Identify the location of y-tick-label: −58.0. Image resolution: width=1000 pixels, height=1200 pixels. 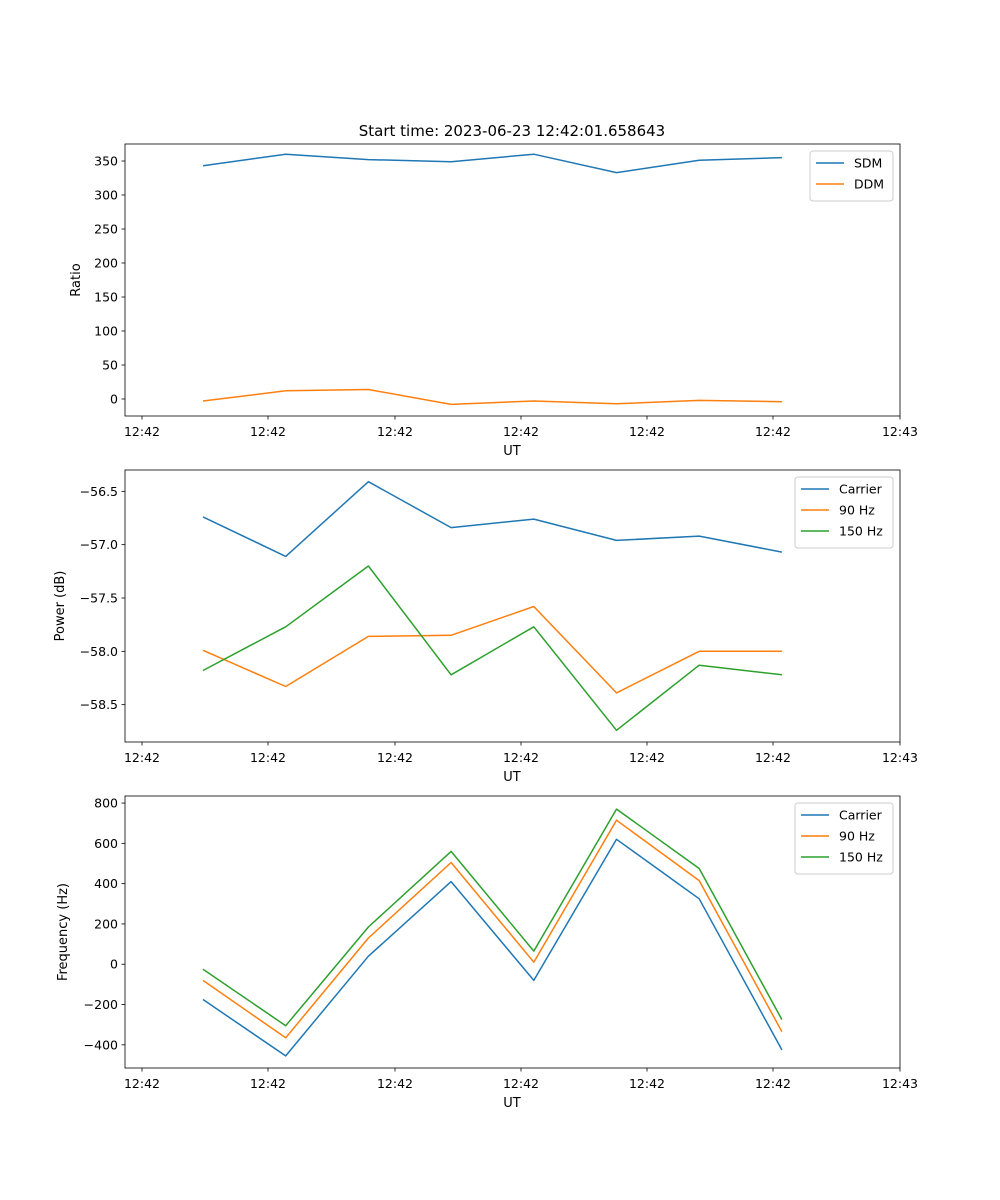
(99, 651).